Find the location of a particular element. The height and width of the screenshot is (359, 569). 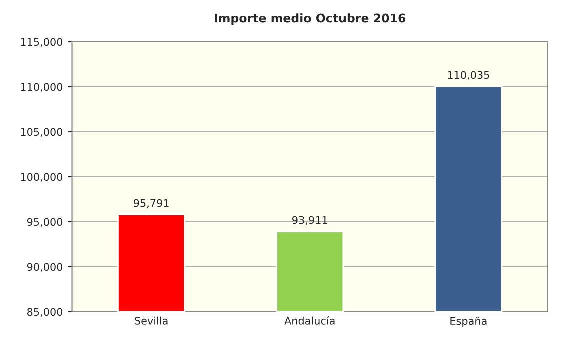

y-tick-label: 110,000 is located at coordinates (42, 87).